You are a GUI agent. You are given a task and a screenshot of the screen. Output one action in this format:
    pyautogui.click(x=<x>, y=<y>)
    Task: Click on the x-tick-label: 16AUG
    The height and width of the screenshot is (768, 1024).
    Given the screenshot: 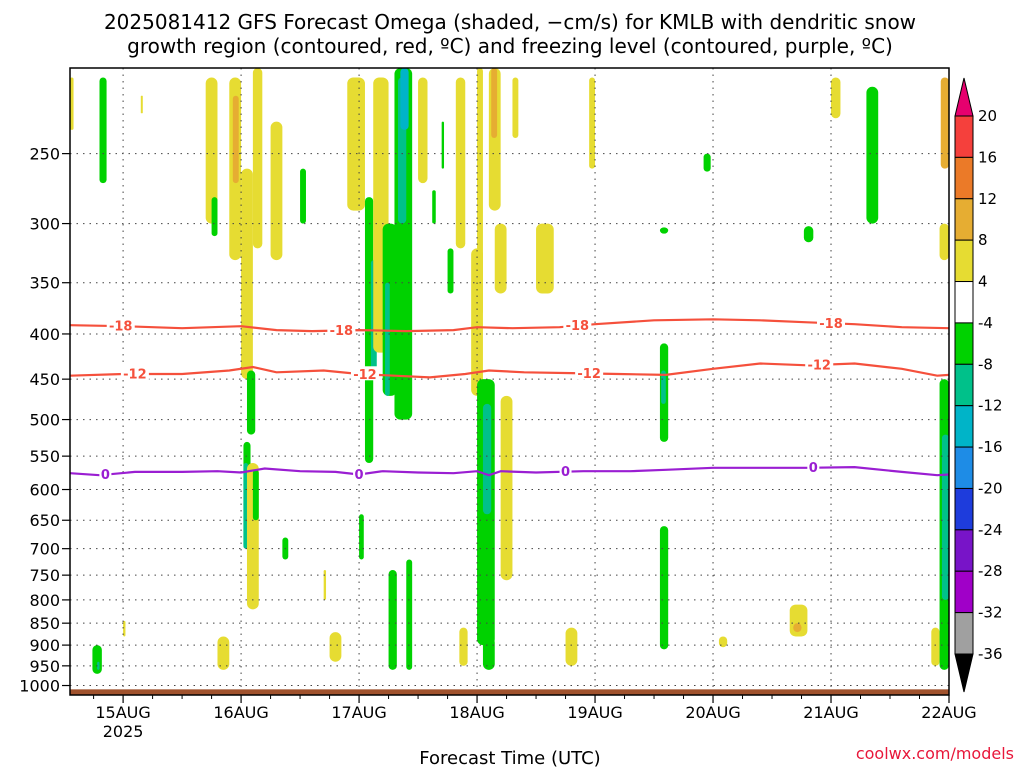 What is the action you would take?
    pyautogui.click(x=240, y=712)
    